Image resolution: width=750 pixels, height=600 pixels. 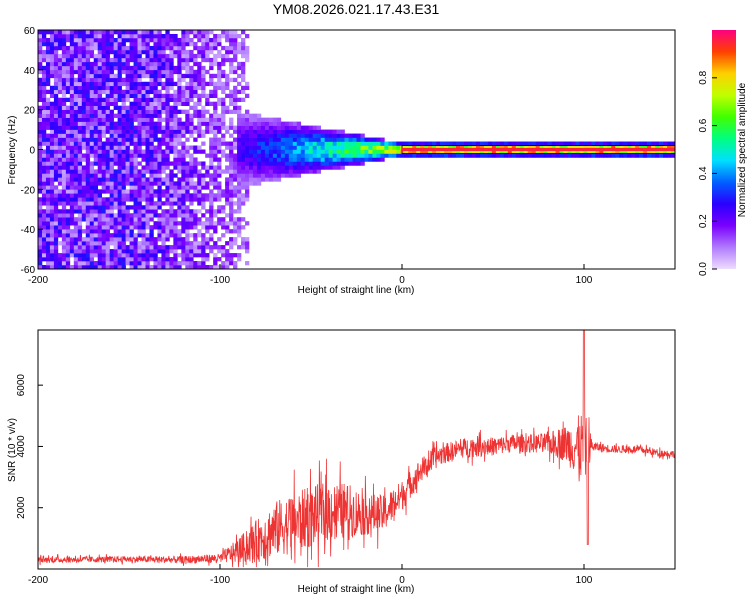 I want to click on spectrogram-y-tick-label: 20, so click(x=30, y=111).